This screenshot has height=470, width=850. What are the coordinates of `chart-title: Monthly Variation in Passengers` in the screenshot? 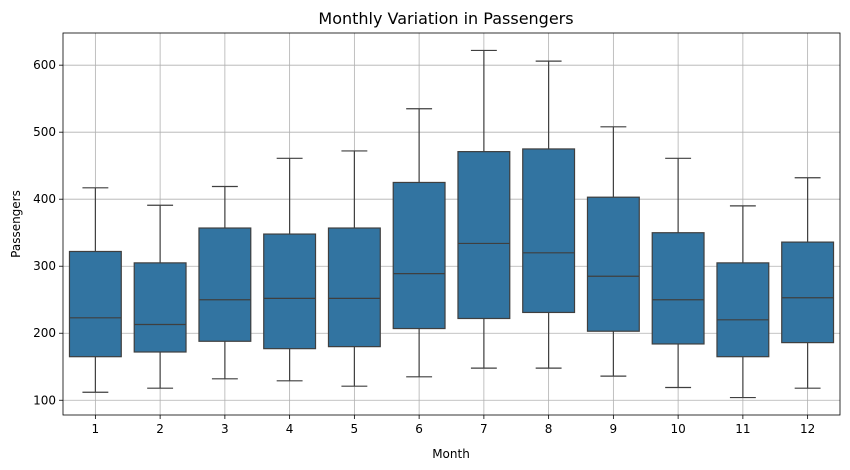 It's located at (445, 18).